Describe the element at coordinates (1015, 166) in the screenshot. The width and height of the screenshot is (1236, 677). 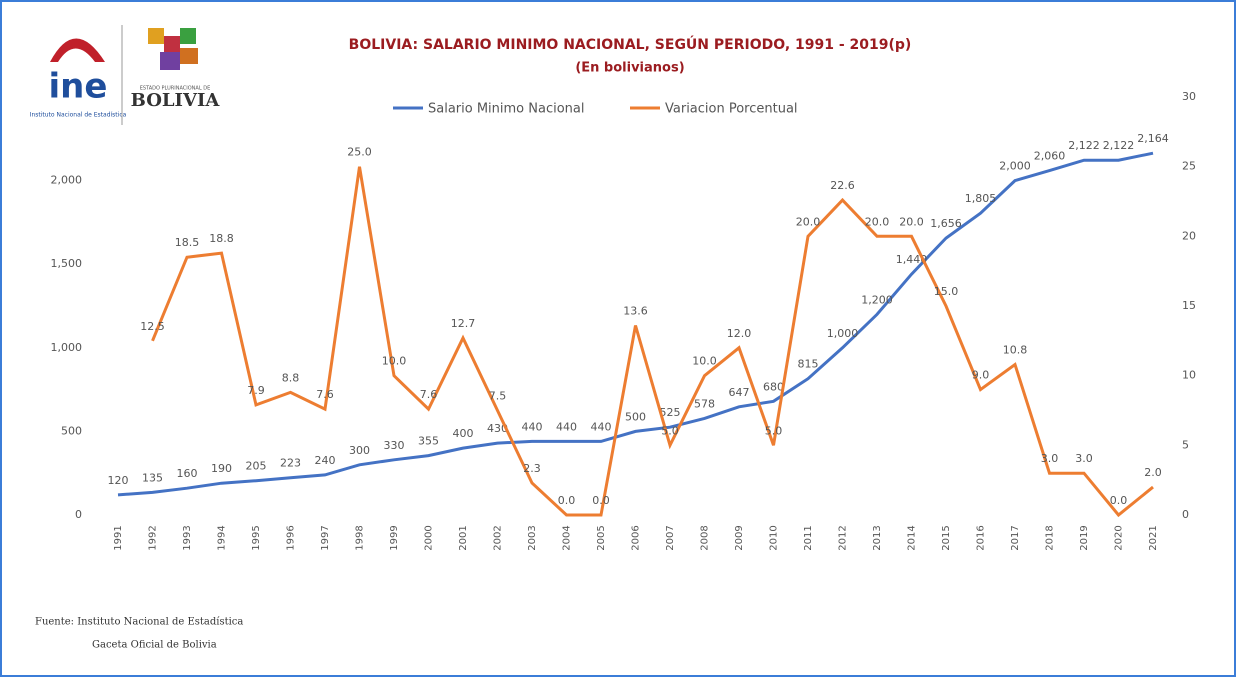
I see `data-label: 2,000` at that location.